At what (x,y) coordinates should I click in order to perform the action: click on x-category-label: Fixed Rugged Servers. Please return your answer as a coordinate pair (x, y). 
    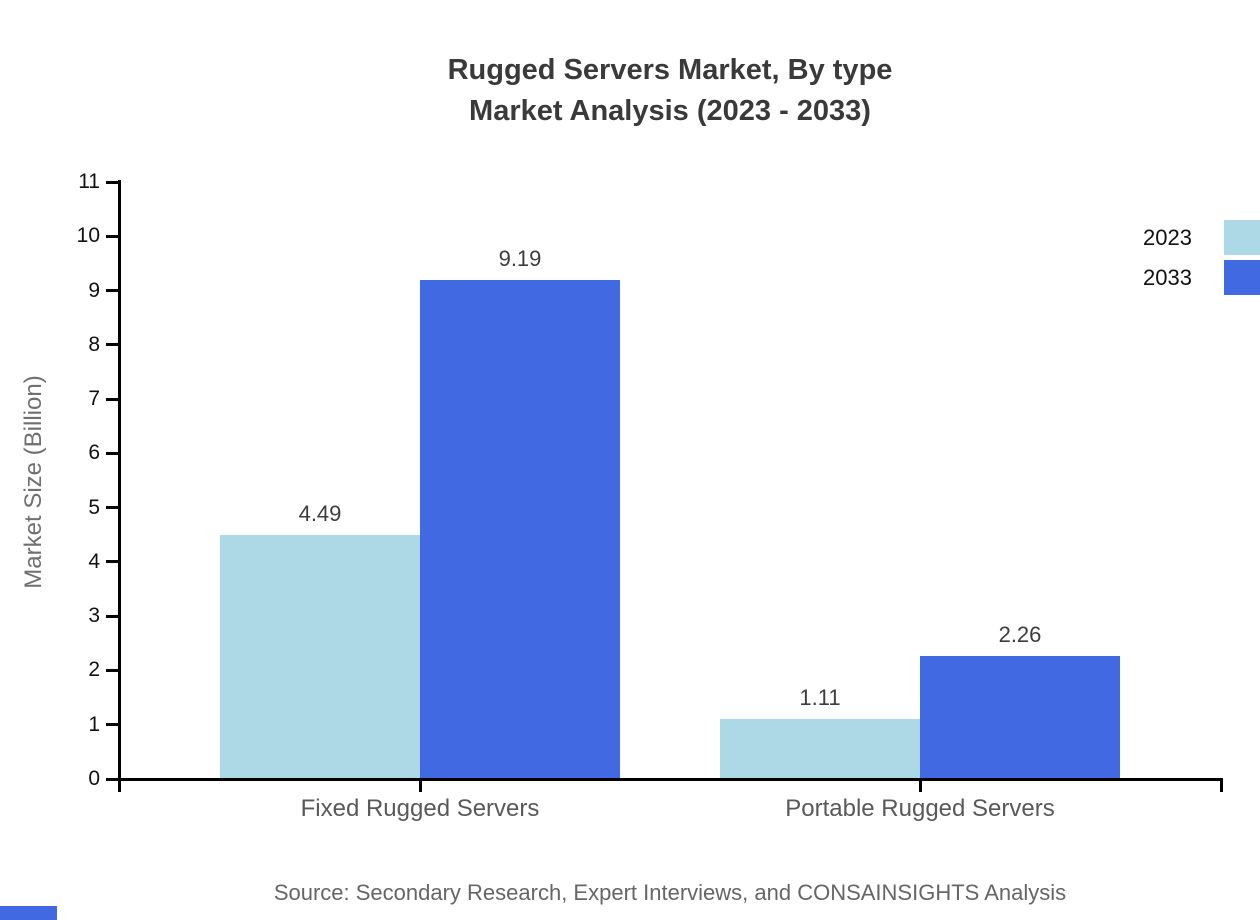
    Looking at the image, I should click on (420, 808).